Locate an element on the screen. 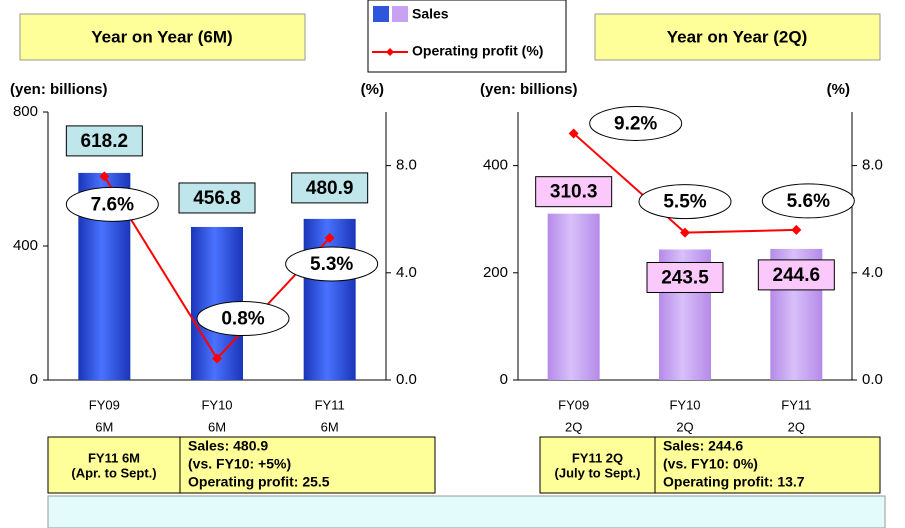 The image size is (905, 528). y-tick-label: 800 is located at coordinates (25, 111).